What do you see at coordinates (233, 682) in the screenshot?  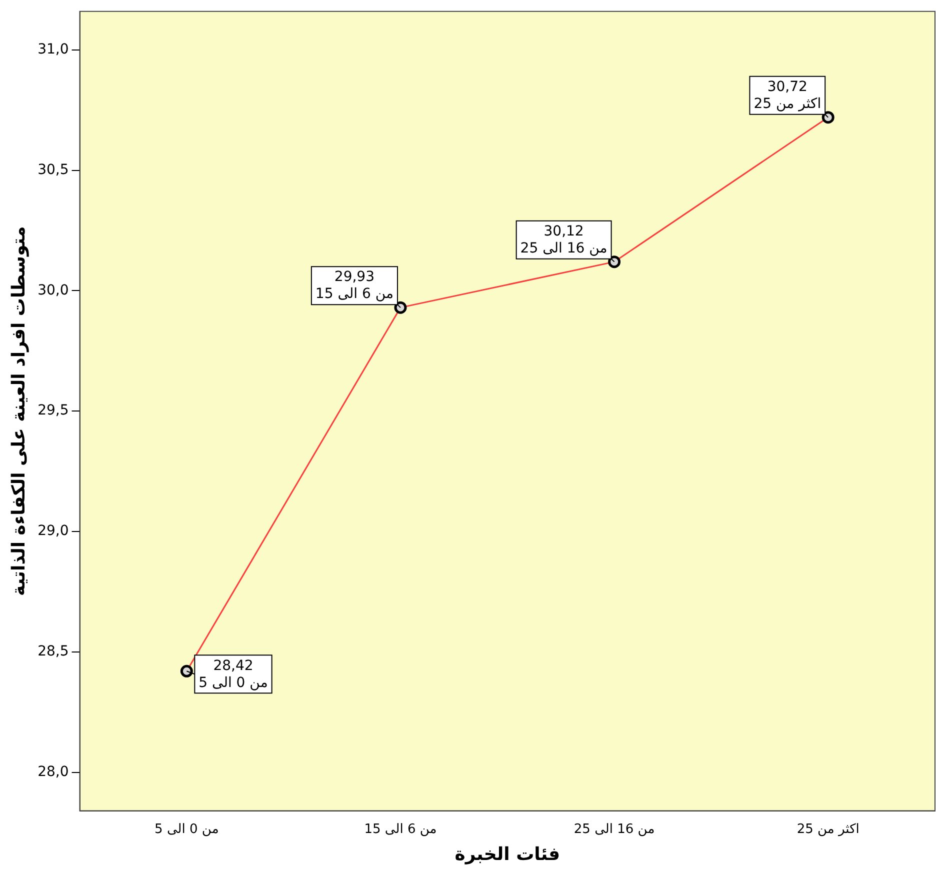 I see `category-label: من 0 الى 5` at bounding box center [233, 682].